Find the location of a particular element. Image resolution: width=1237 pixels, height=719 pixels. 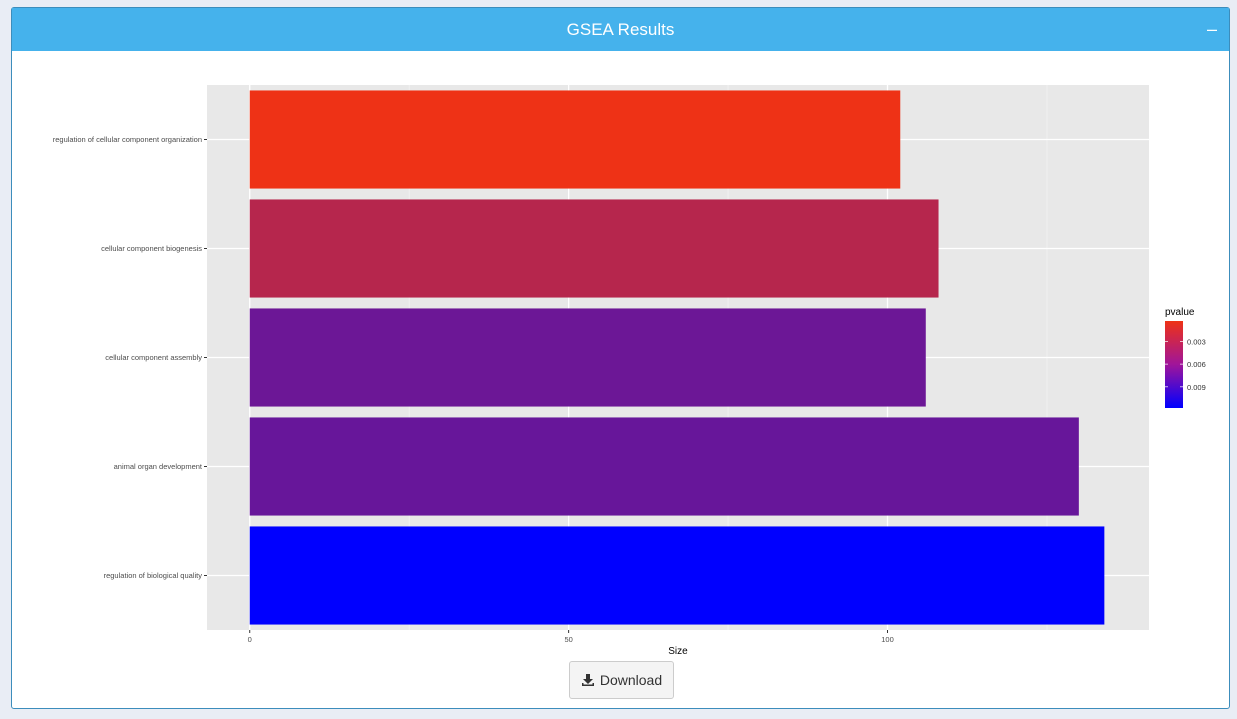

x-axis-title: Size is located at coordinates (678, 651).